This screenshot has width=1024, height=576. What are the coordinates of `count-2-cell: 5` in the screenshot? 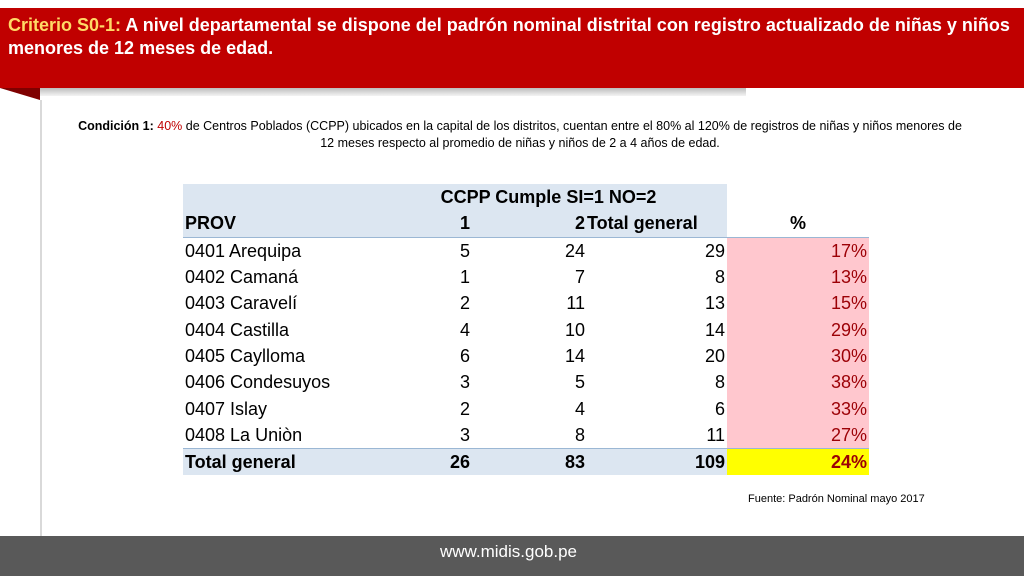 It's located at (579, 382).